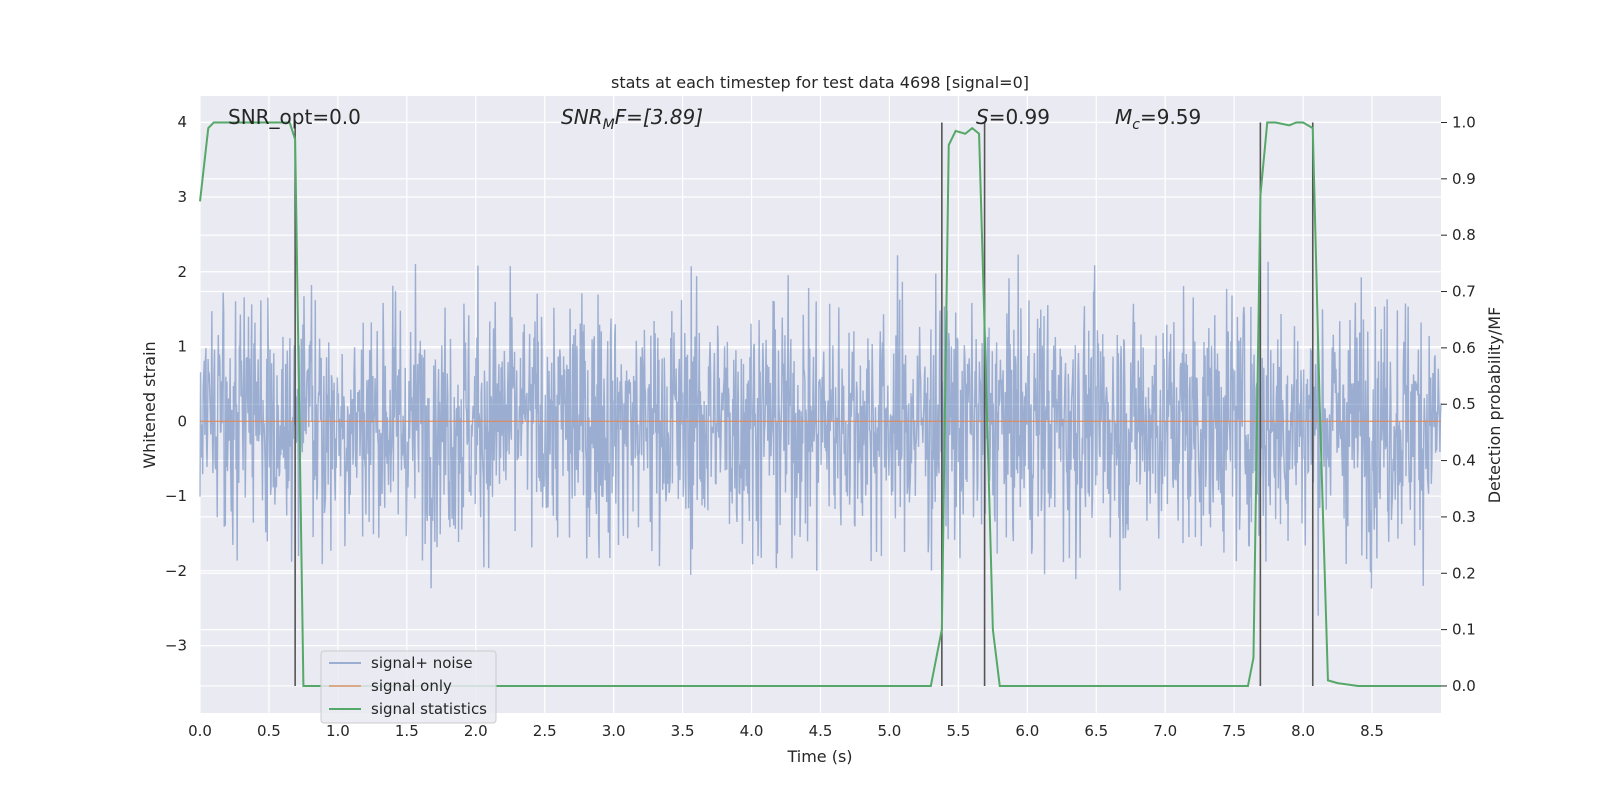 Image resolution: width=1600 pixels, height=804 pixels. Describe the element at coordinates (614, 731) in the screenshot. I see `x-tick-label: 3.0` at that location.